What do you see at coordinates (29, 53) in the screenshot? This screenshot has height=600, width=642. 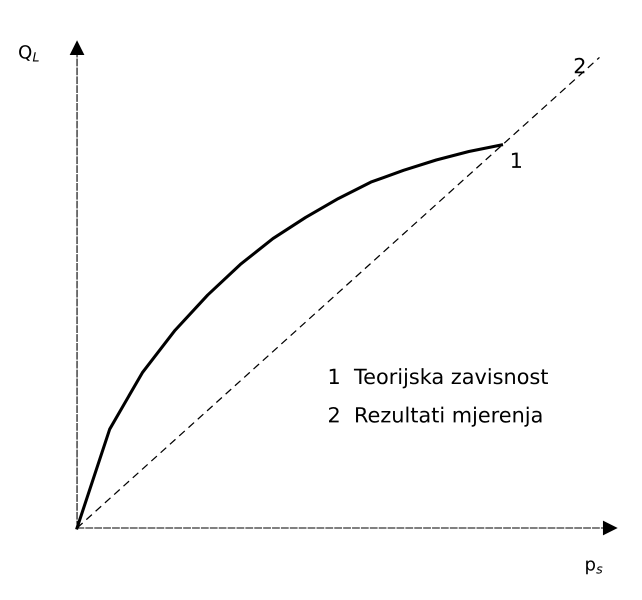 I see `y-axis-title: Q$_{L}$` at bounding box center [29, 53].